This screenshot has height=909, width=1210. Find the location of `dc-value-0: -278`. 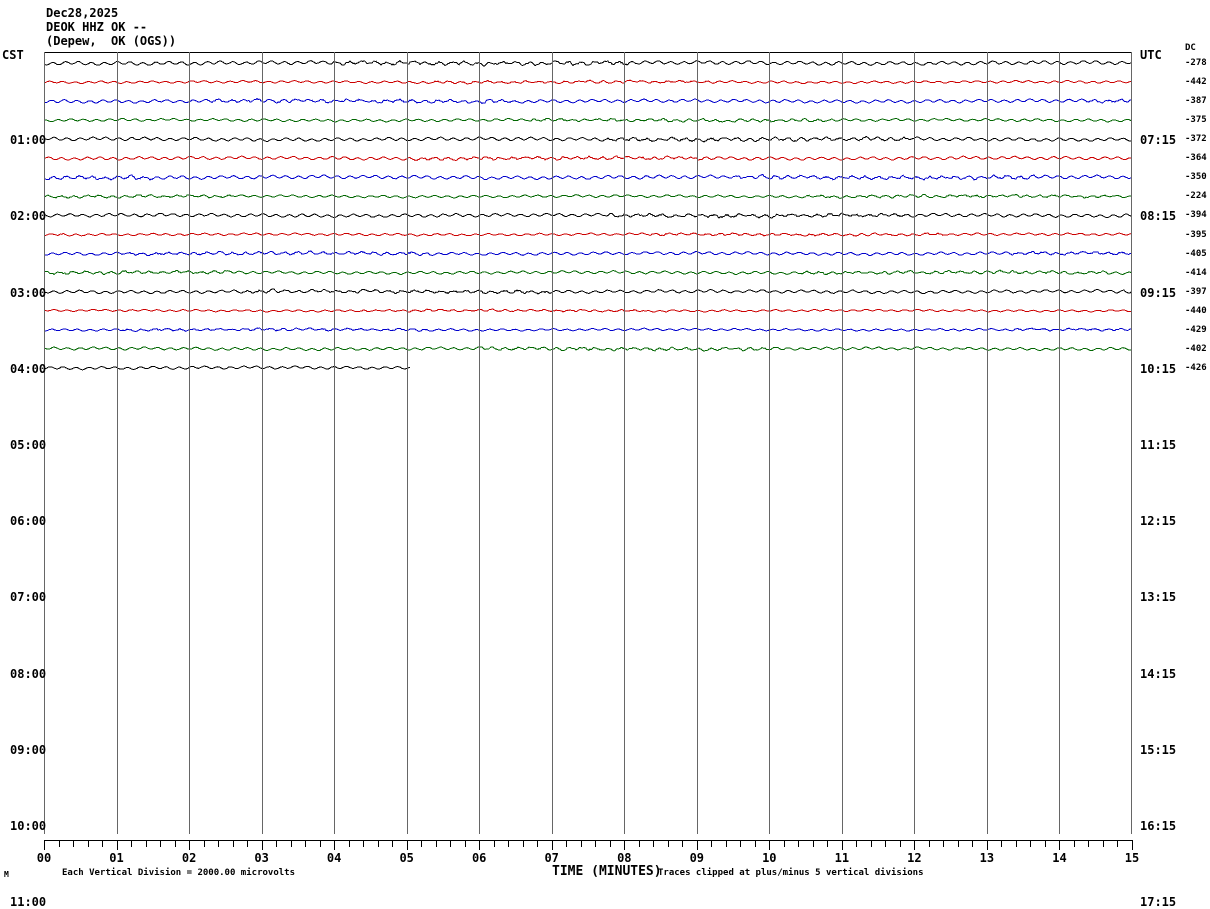

dc-value-0: -278 is located at coordinates (1196, 63).